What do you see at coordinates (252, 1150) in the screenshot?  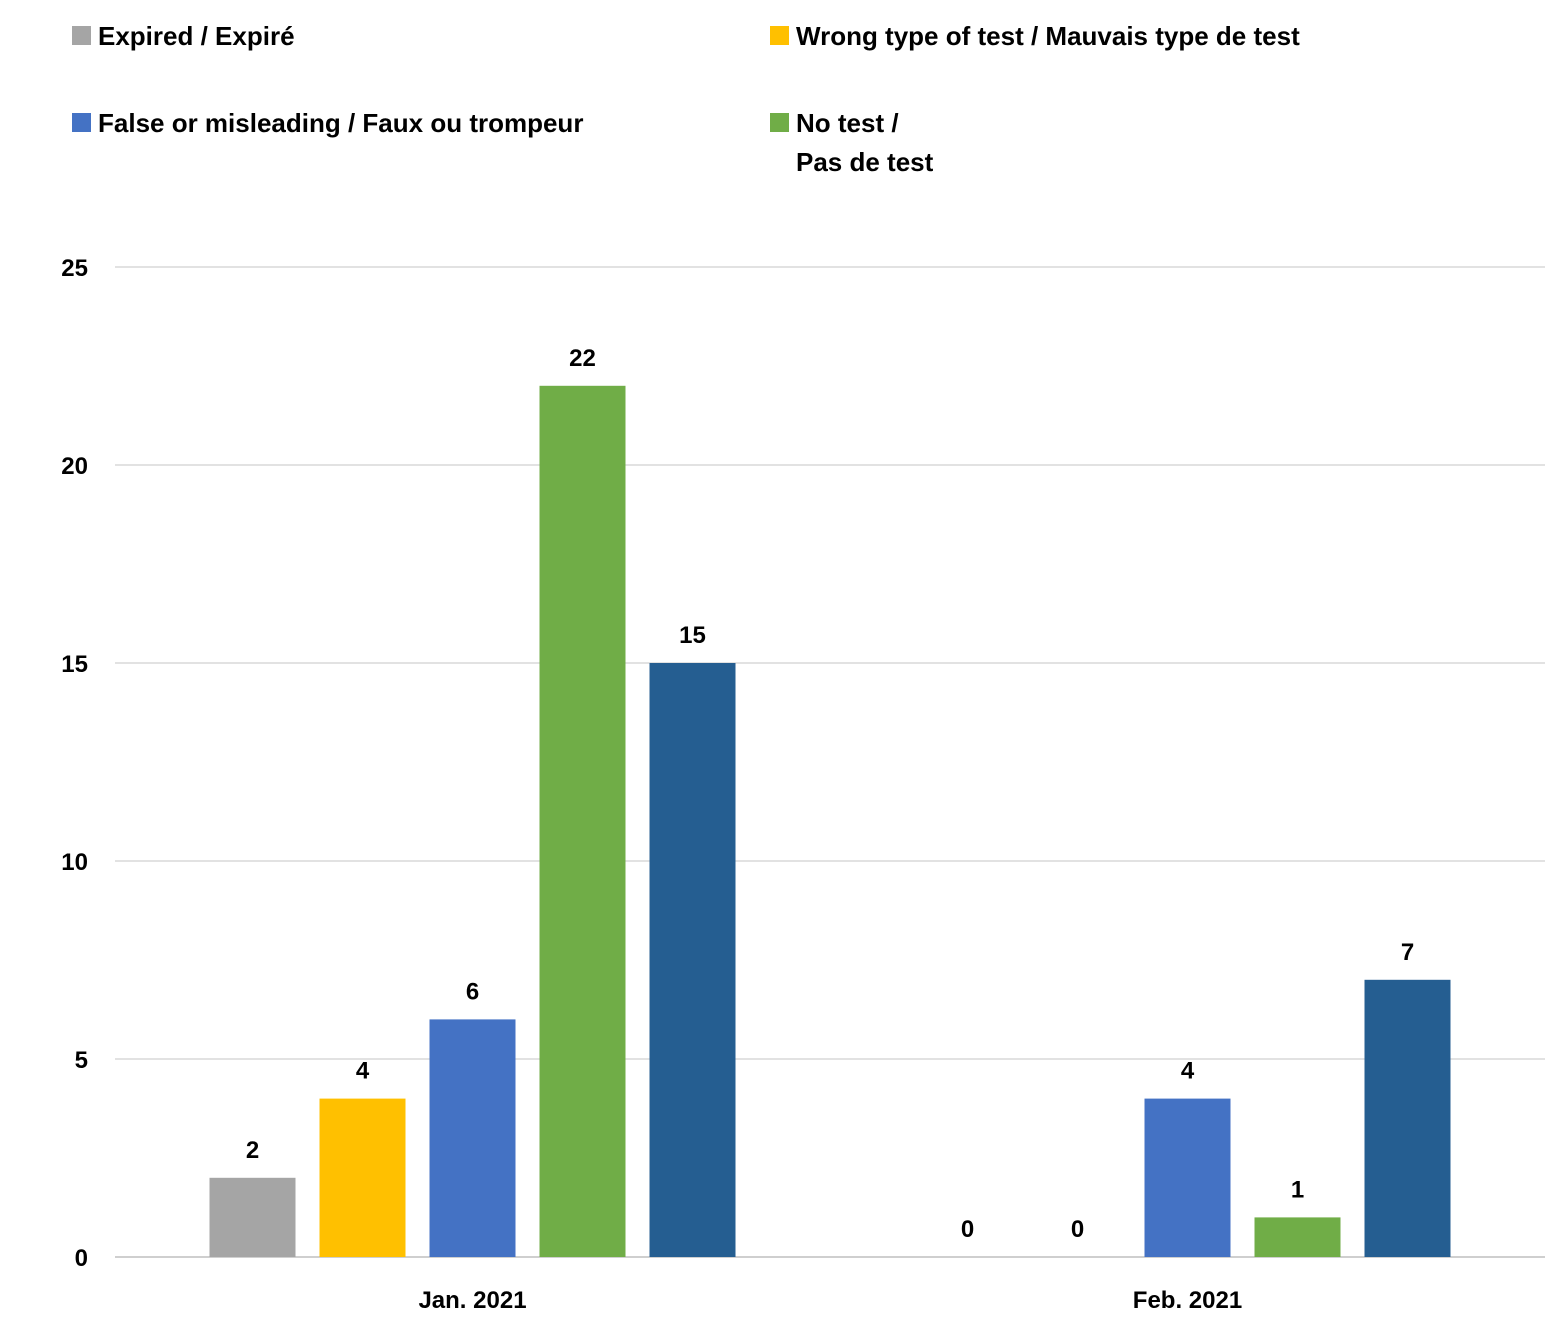 I see `data-label: 2` at bounding box center [252, 1150].